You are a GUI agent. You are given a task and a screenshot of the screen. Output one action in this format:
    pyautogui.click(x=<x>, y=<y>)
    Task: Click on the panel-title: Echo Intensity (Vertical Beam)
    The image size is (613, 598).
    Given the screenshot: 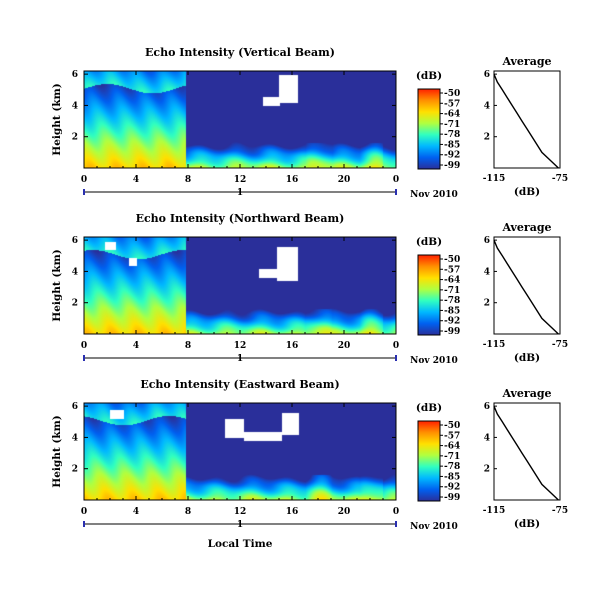 What is the action you would take?
    pyautogui.click(x=240, y=52)
    